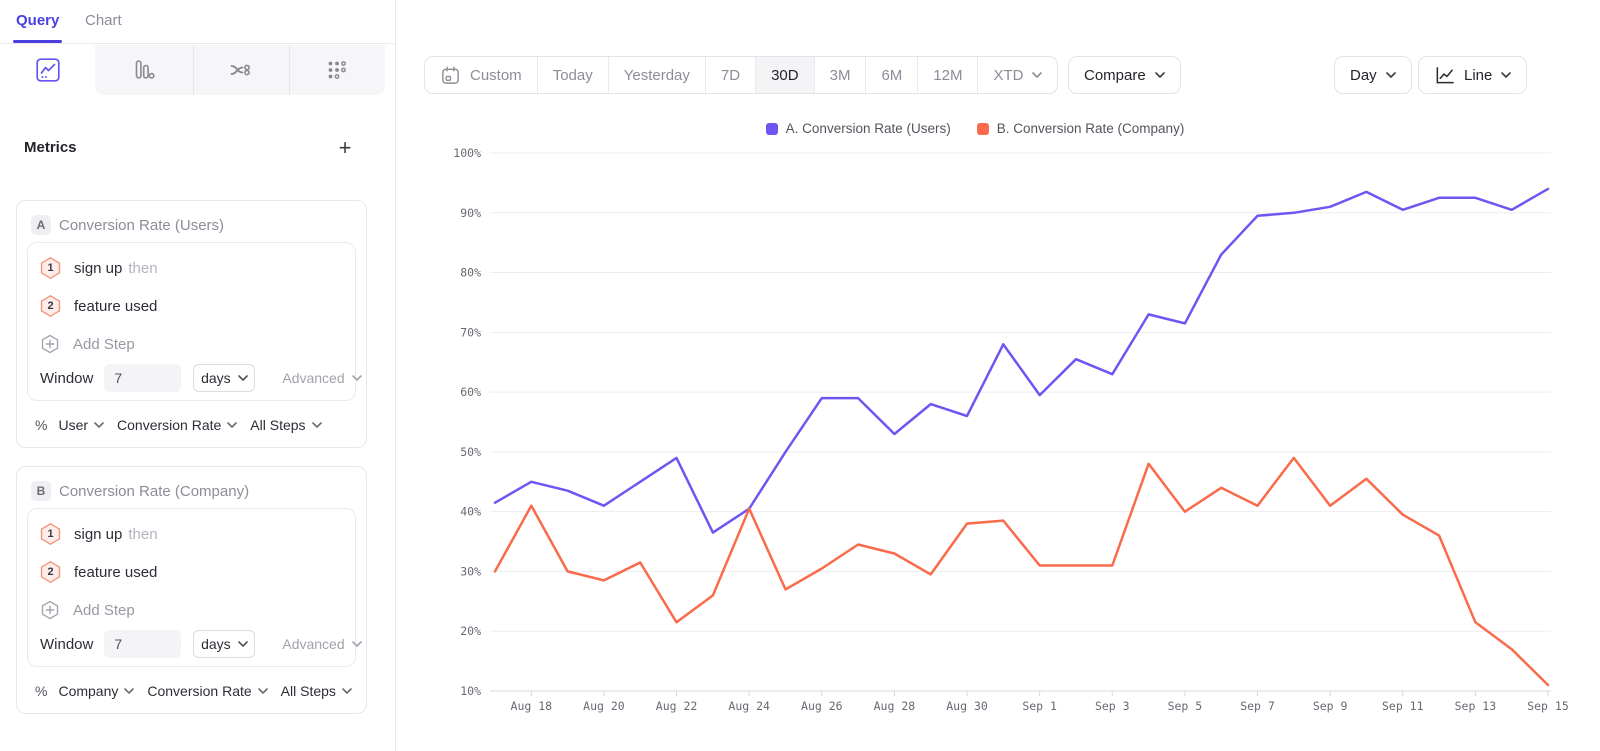 Image resolution: width=1600 pixels, height=751 pixels. What do you see at coordinates (41, 491) in the screenshot?
I see `metric-letter-badge: B` at bounding box center [41, 491].